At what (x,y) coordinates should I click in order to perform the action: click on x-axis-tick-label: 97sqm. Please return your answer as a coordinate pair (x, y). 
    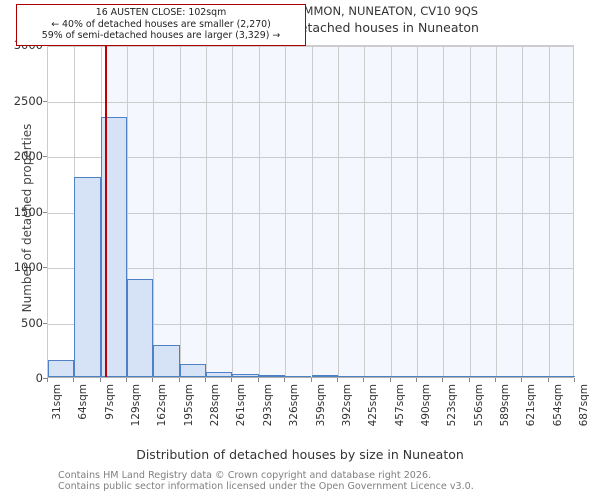
    Looking at the image, I should click on (109, 402).